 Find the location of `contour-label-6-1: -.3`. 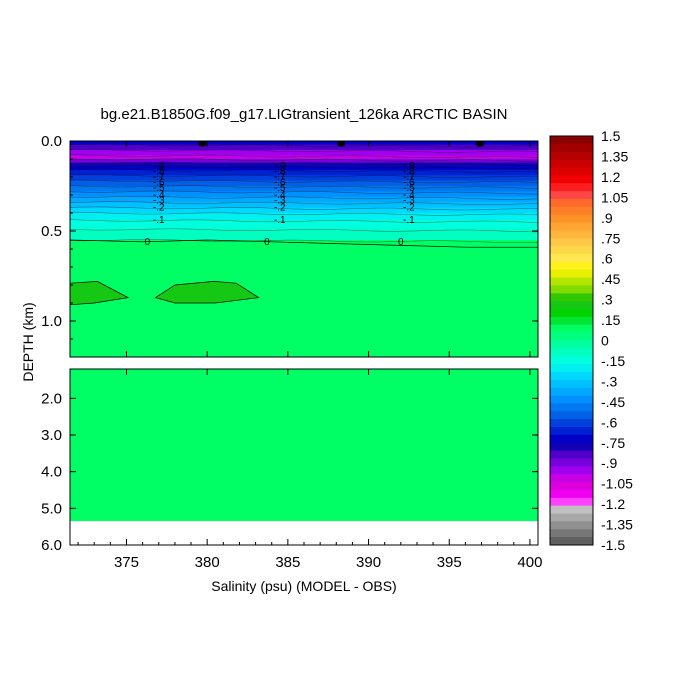

contour-label-6-1: -.3 is located at coordinates (280, 200).